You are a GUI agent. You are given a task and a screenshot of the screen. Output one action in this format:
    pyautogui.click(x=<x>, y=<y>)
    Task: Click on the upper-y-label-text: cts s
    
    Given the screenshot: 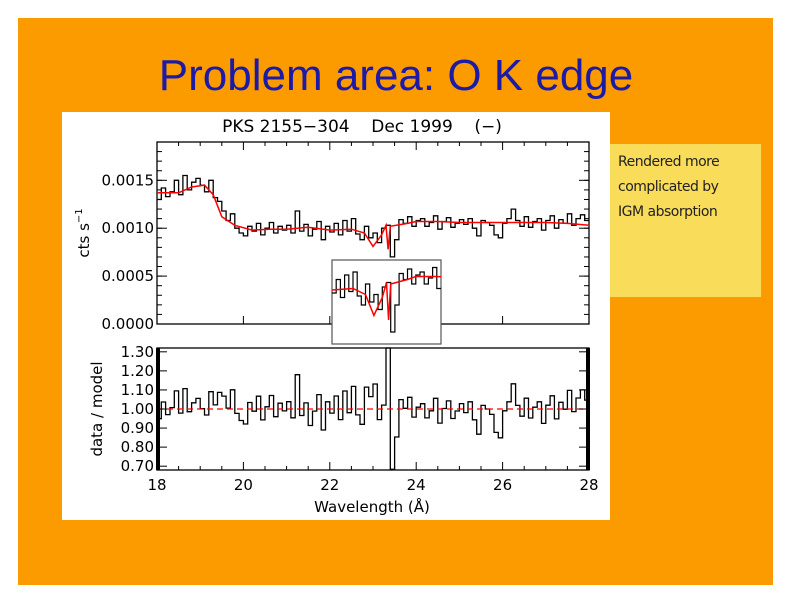 What is the action you would take?
    pyautogui.click(x=84, y=240)
    